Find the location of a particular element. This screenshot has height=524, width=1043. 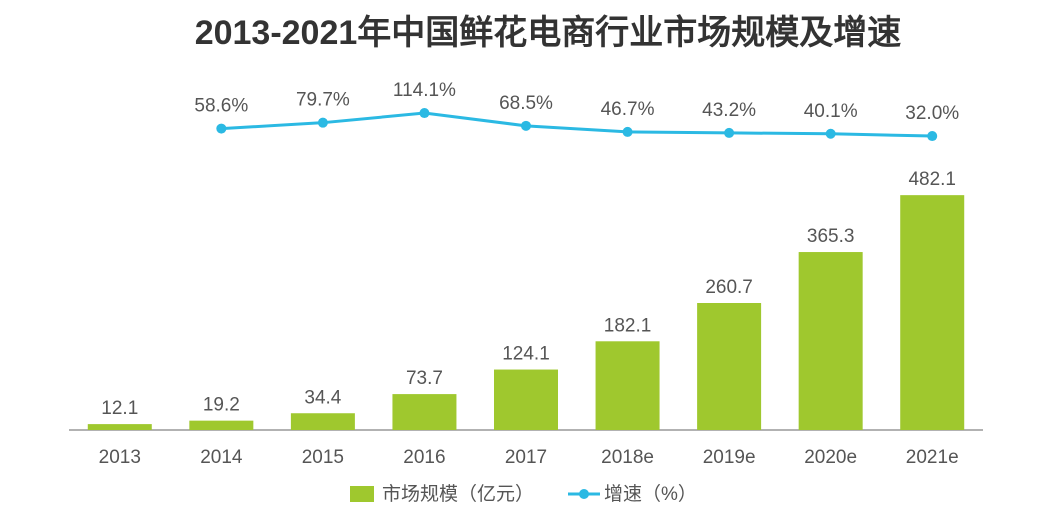

x-tick-label: 2016 is located at coordinates (424, 457).